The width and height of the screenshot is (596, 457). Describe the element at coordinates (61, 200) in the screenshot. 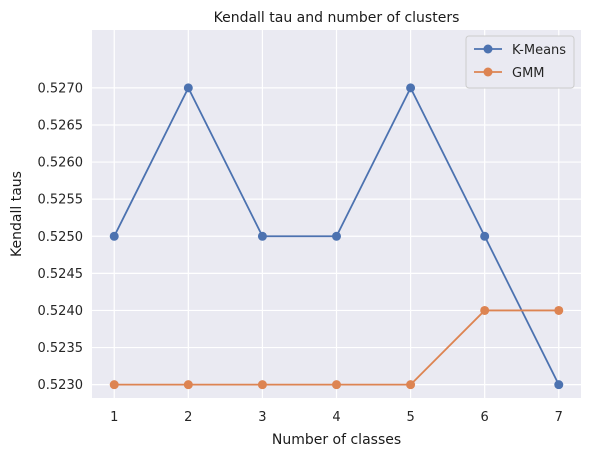

I see `y-tick-label: 0.5255` at that location.